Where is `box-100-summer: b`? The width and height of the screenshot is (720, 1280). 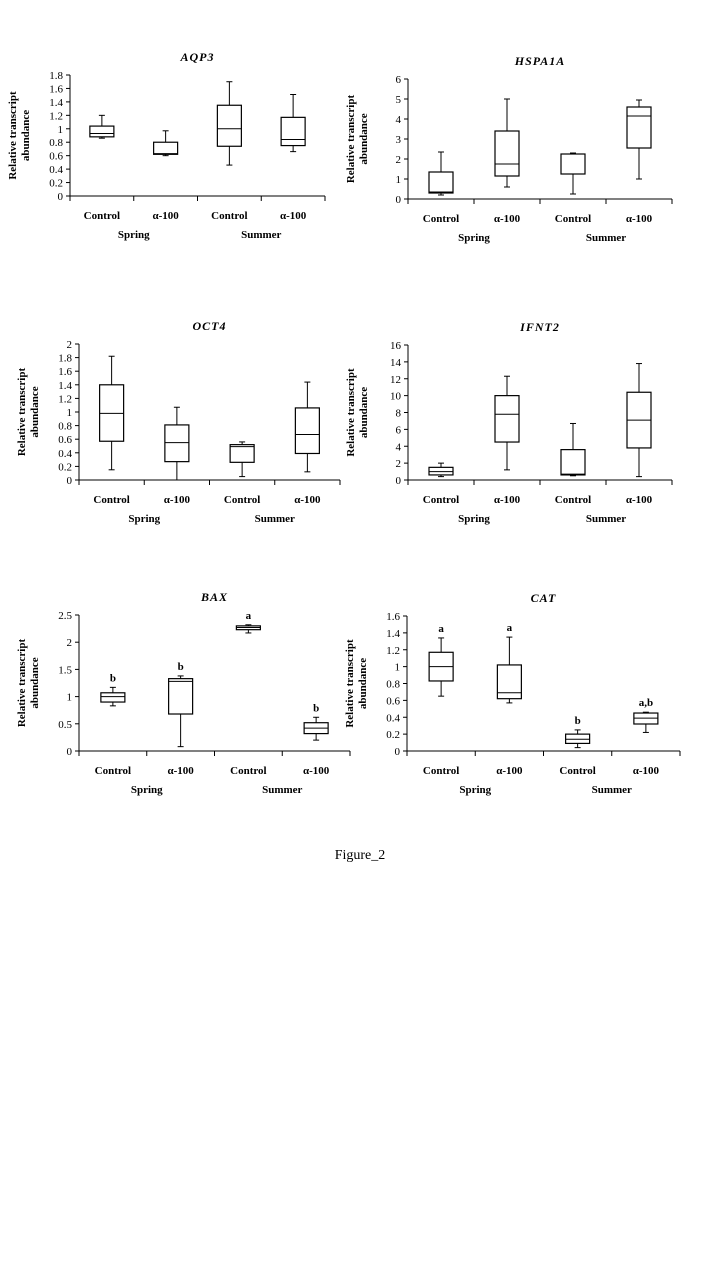 box-100-summer: b is located at coordinates (316, 721).